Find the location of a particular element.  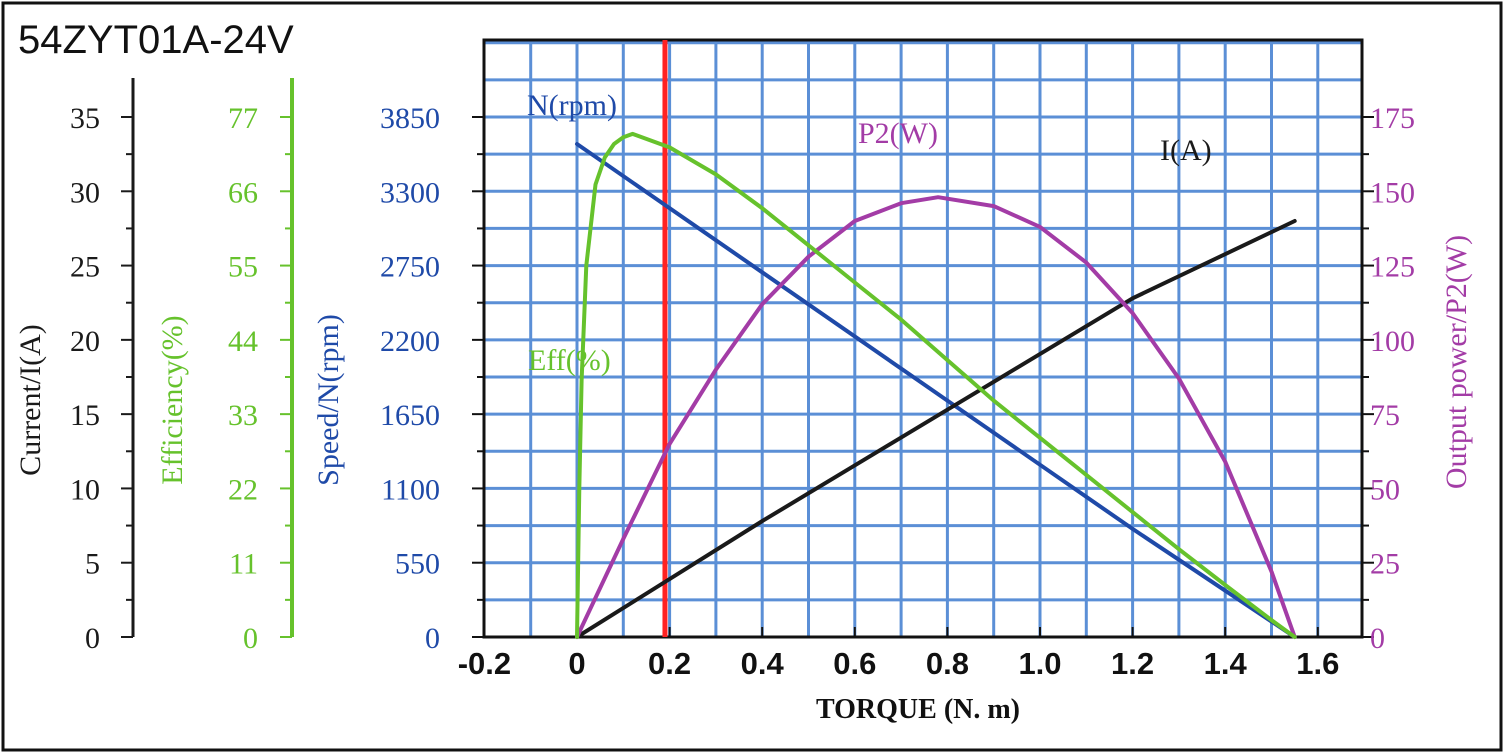

power-tick-label: 150 is located at coordinates (1392, 192).